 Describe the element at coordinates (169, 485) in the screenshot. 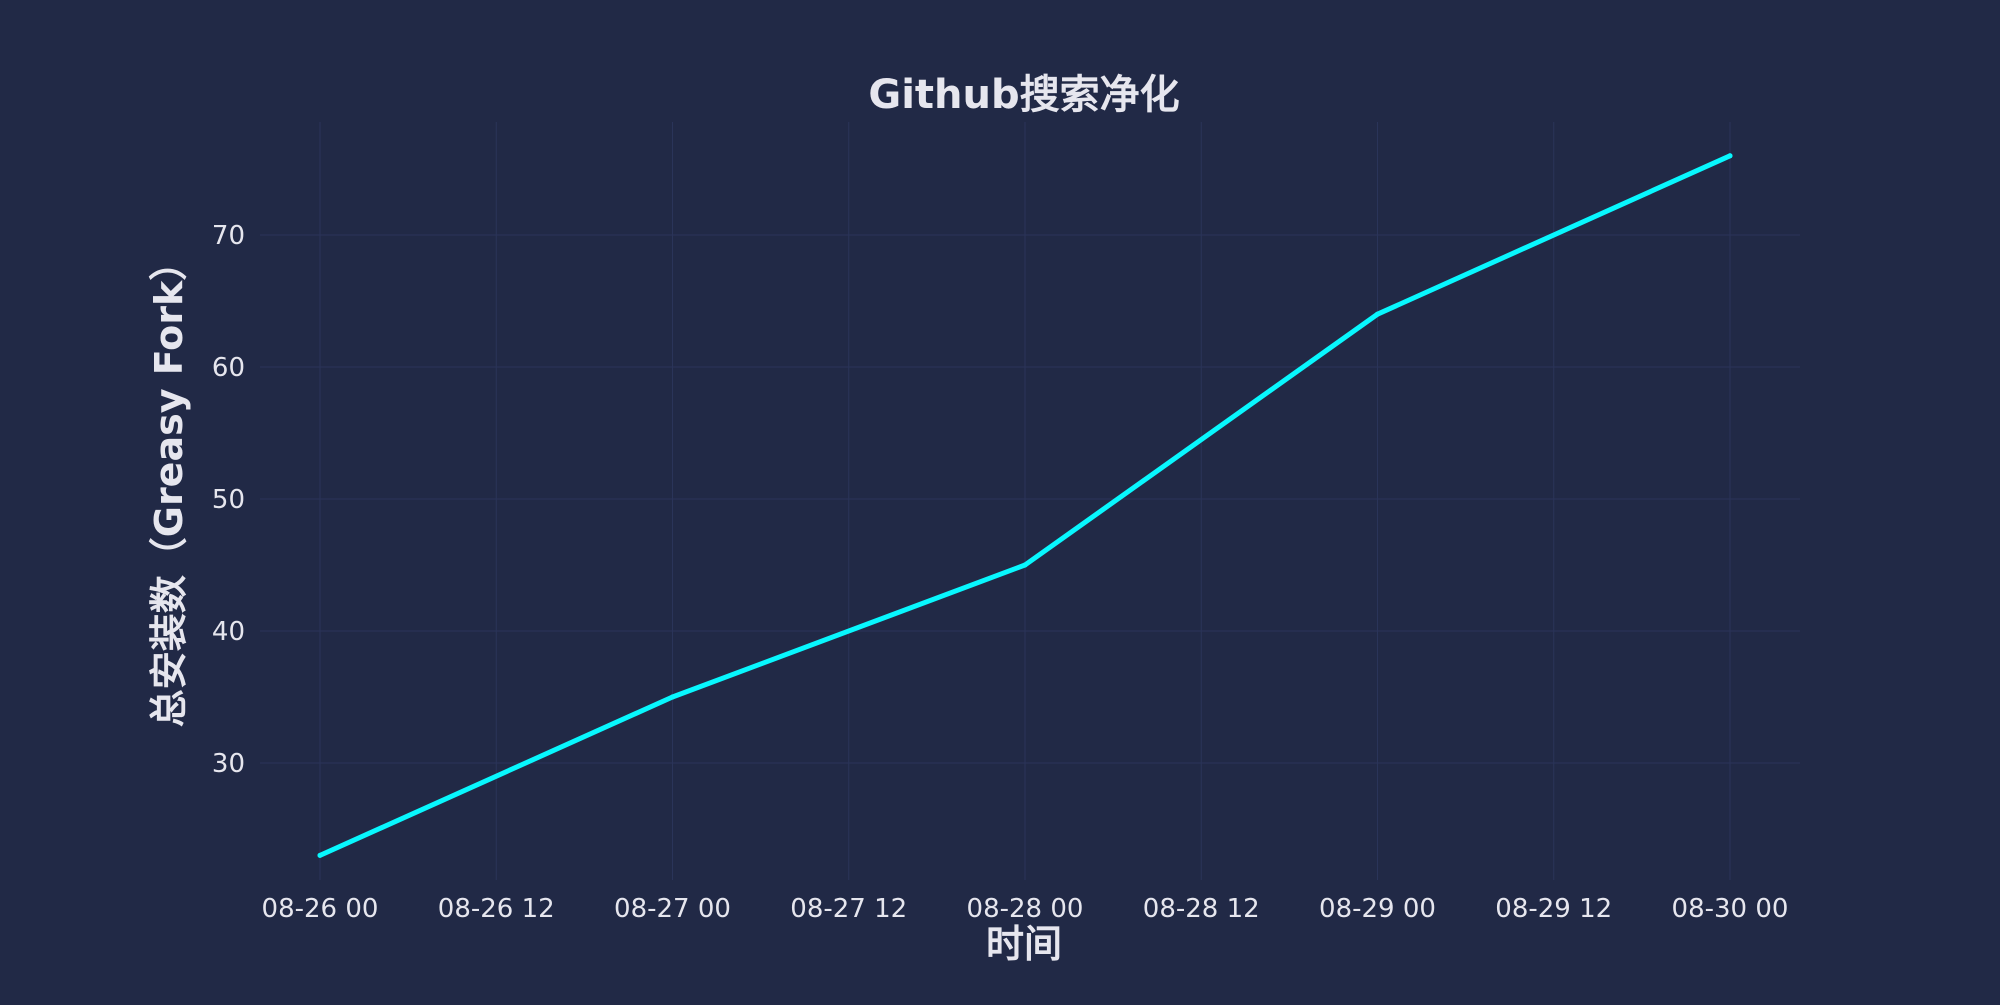

I see `y-axis-label: 总安装数（Greasy Fork）` at that location.